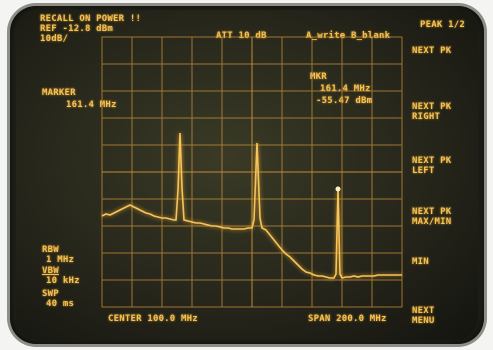  I want to click on softkey-next-peak-left-line2: LEFT, so click(423, 171).